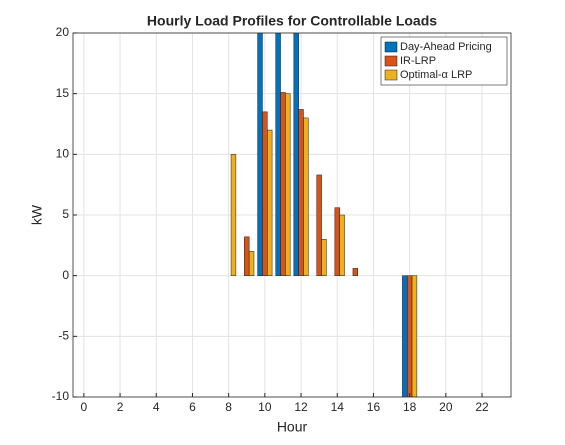 This screenshot has width=565, height=445. Describe the element at coordinates (446, 407) in the screenshot. I see `x-tick-label: 20` at that location.